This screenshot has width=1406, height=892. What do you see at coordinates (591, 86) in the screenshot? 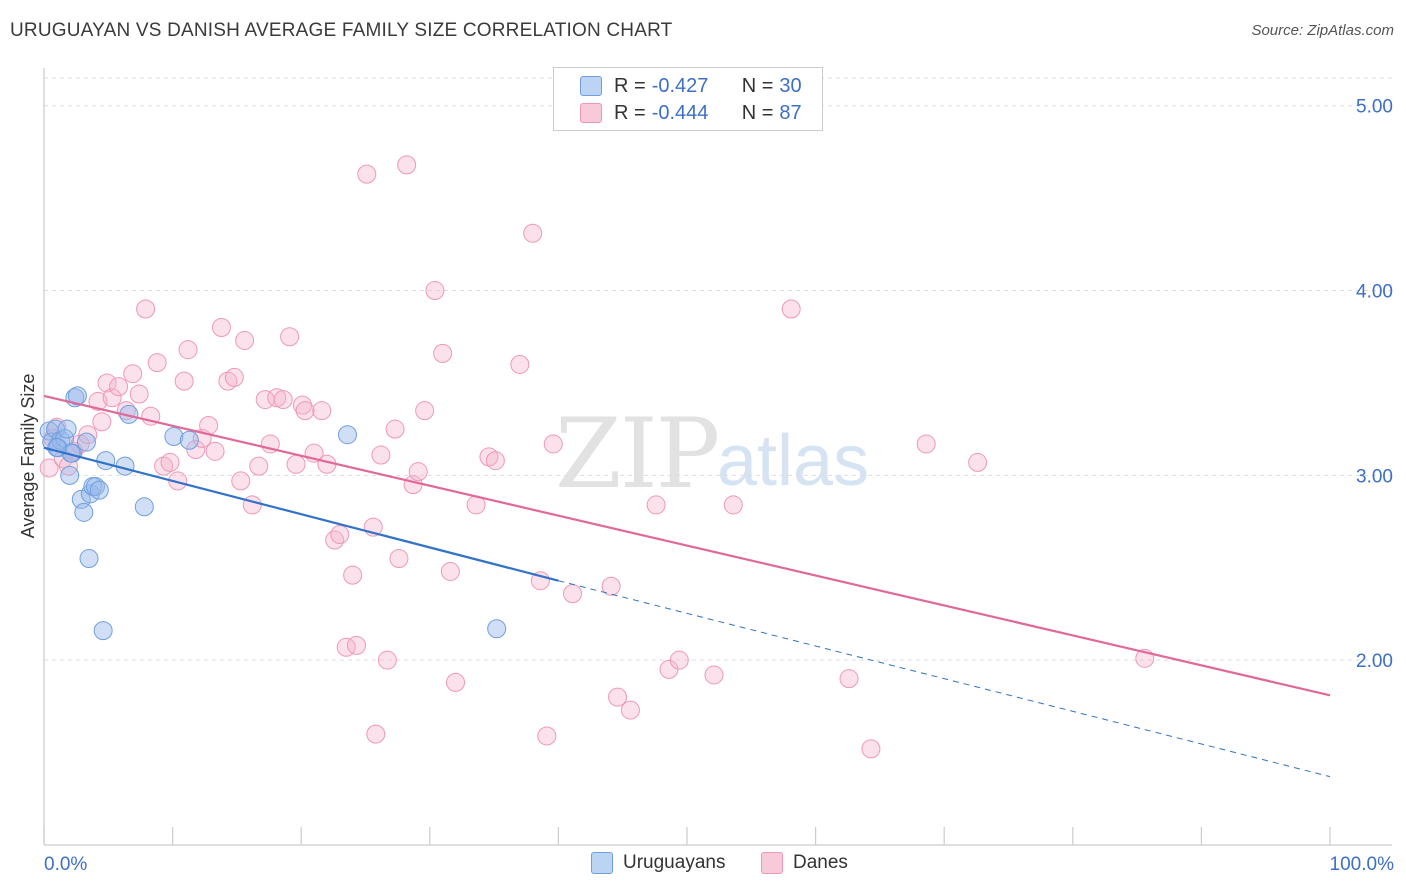
I see `uruguayans-swatch` at bounding box center [591, 86].